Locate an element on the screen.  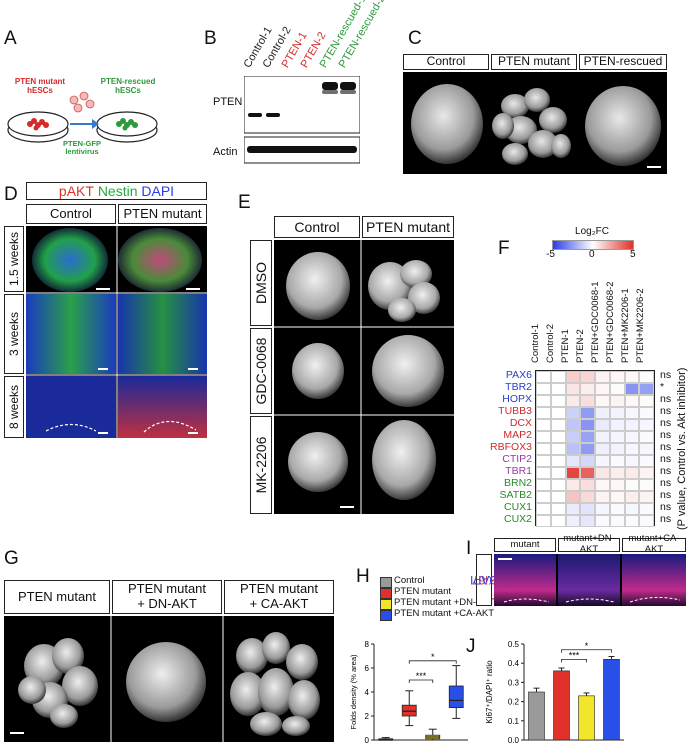
panel-d-row-3-weeks: 3 weeks is located at coordinates (14, 334).